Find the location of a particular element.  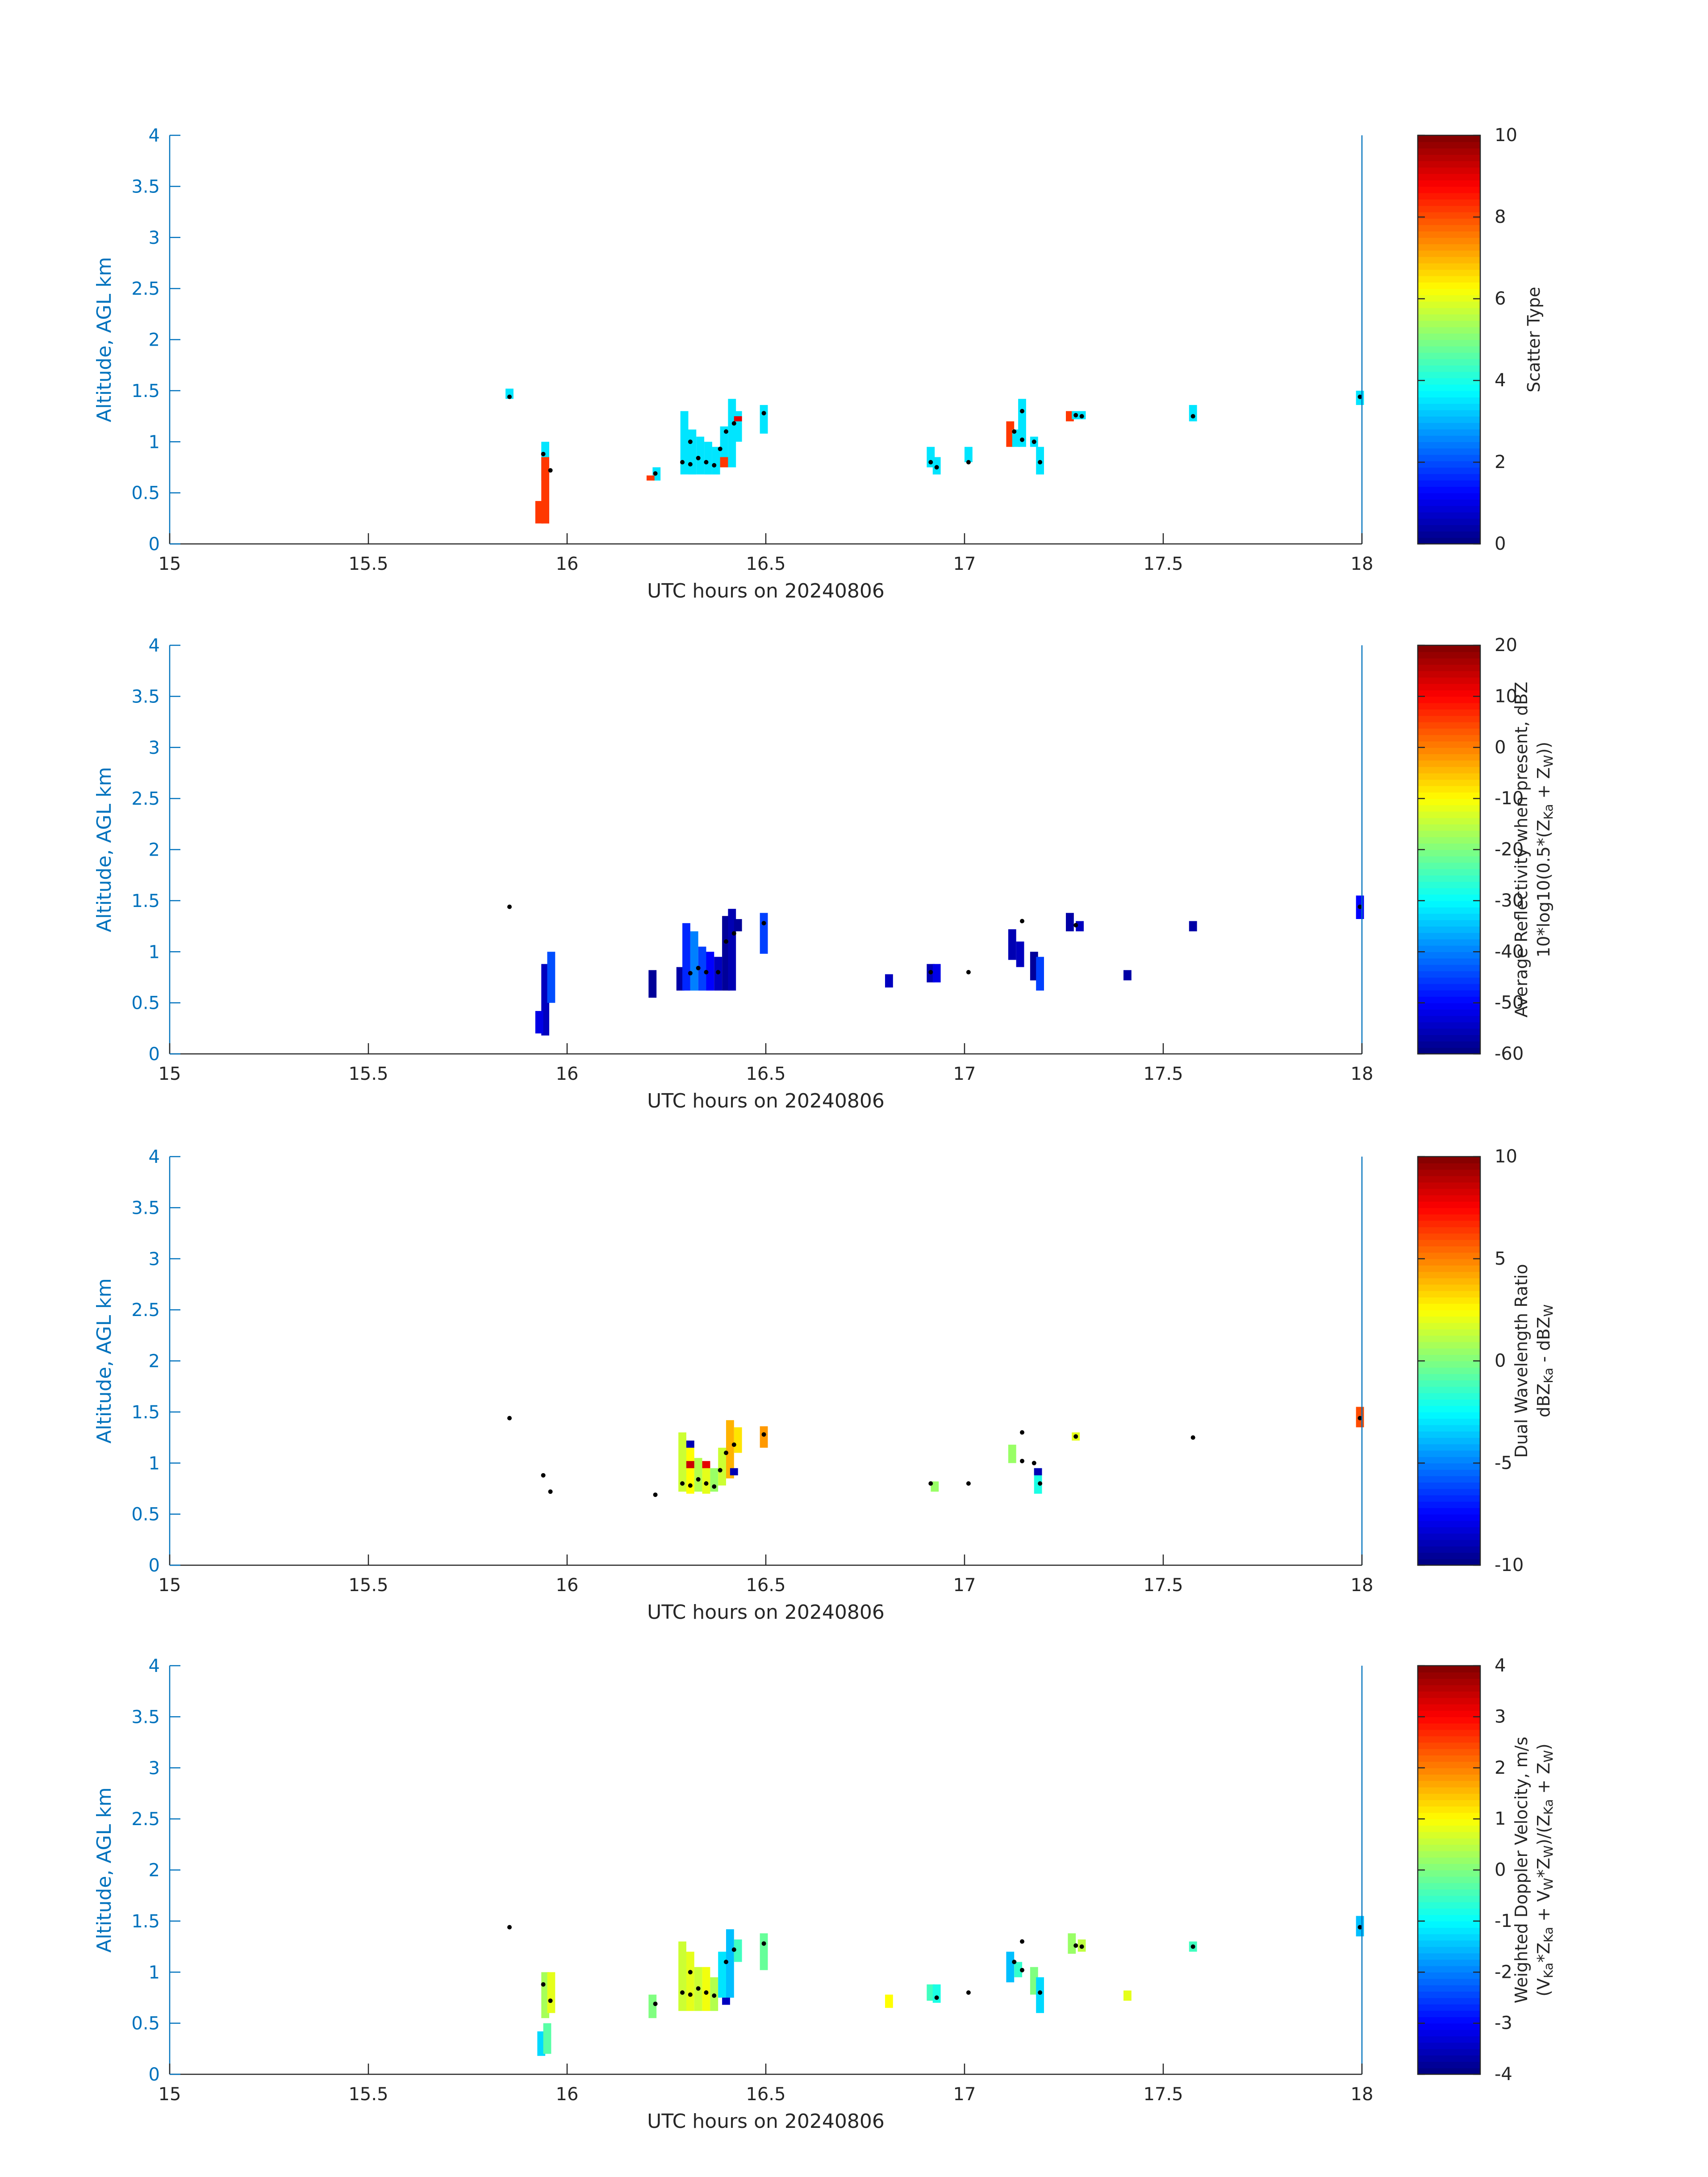

colorbar-tick-label: 1 is located at coordinates (1500, 1819).